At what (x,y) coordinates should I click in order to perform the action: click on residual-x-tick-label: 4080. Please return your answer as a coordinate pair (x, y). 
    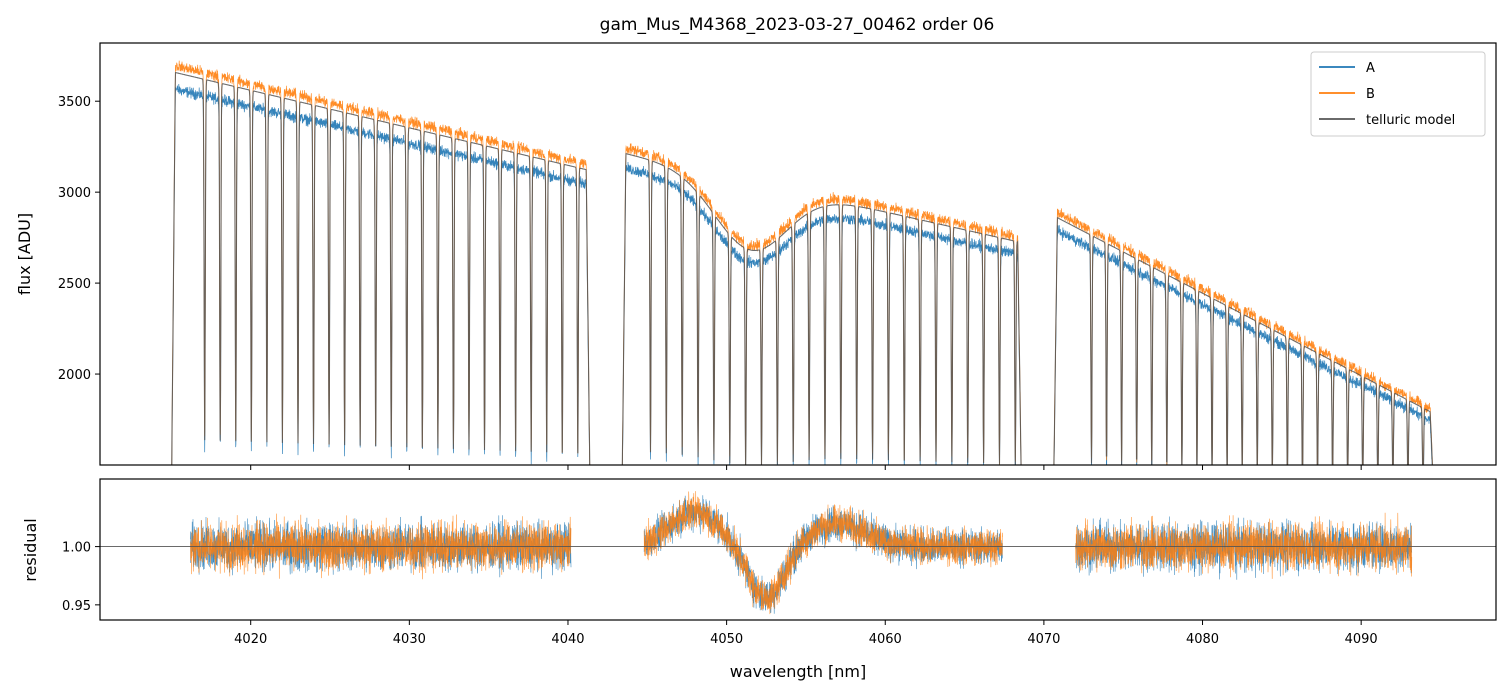
    Looking at the image, I should click on (1202, 639).